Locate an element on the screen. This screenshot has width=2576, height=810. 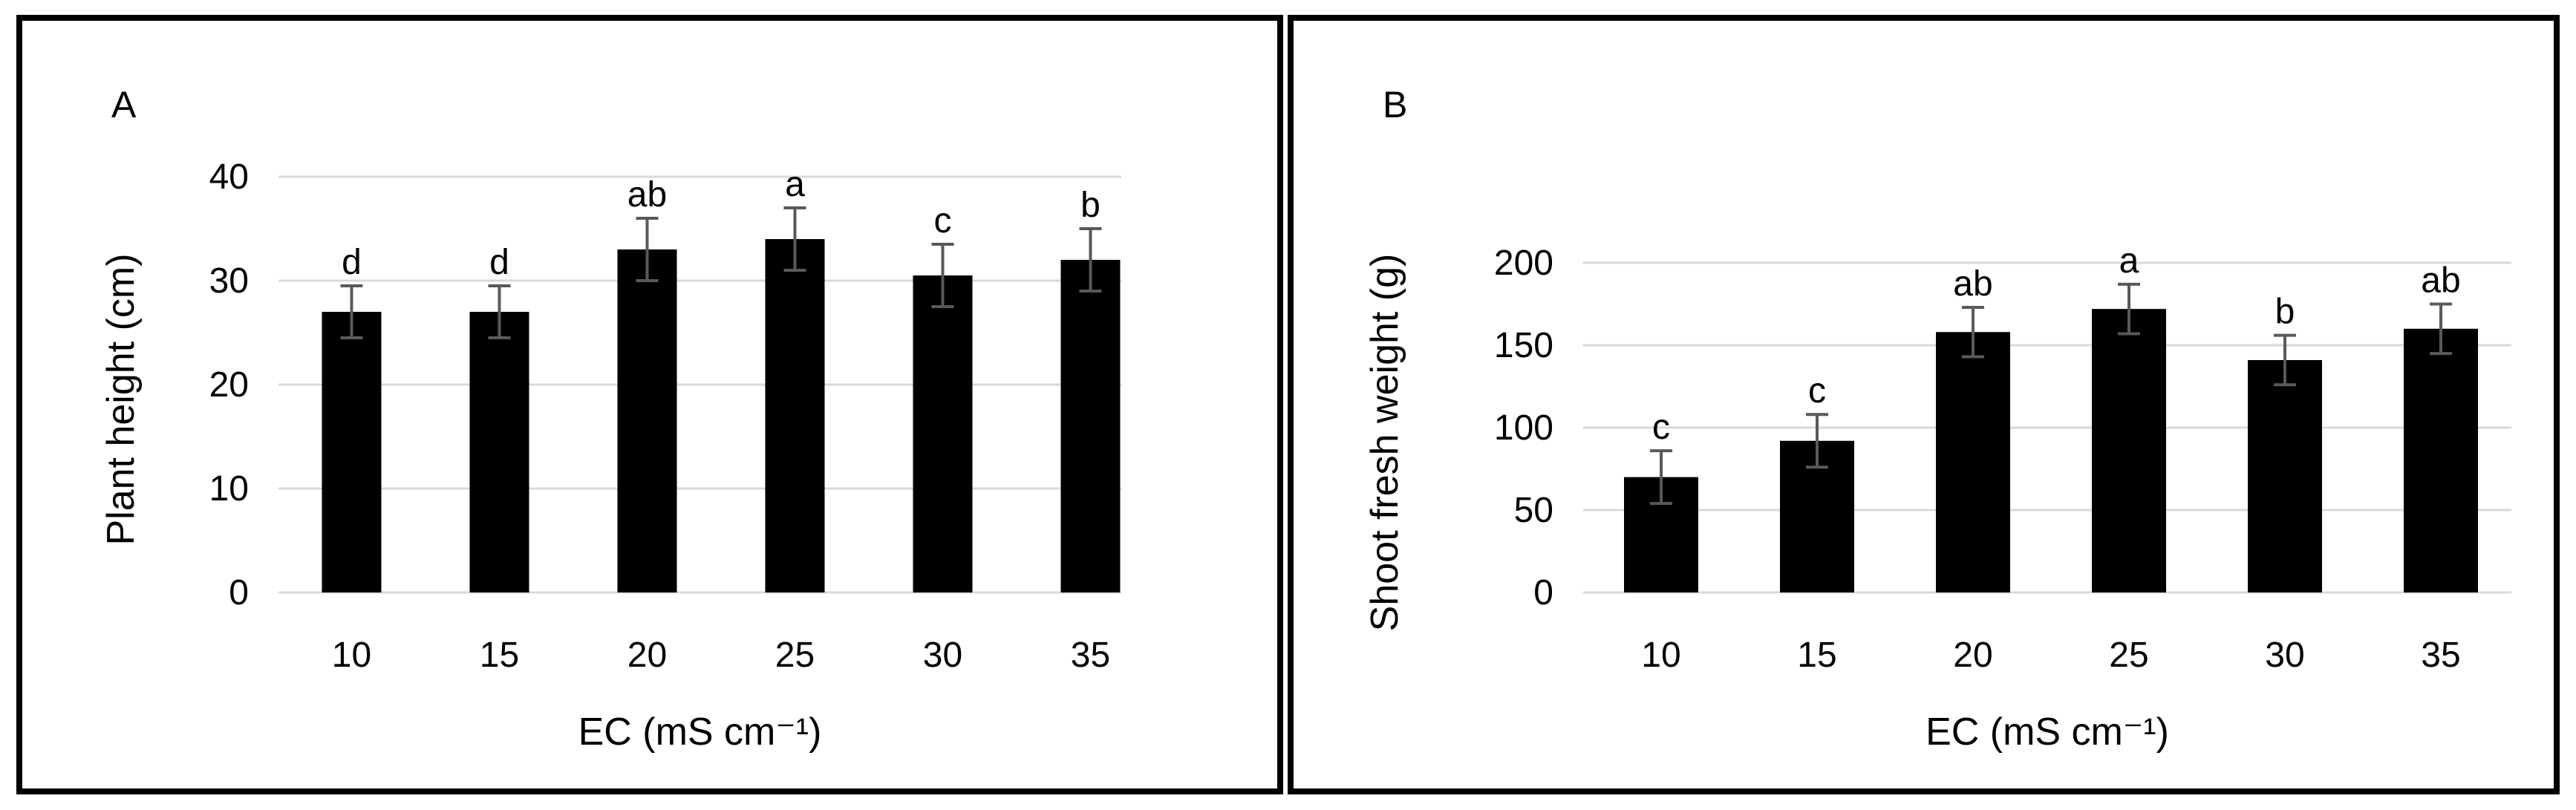
y-tick-label: 100 is located at coordinates (1523, 428).